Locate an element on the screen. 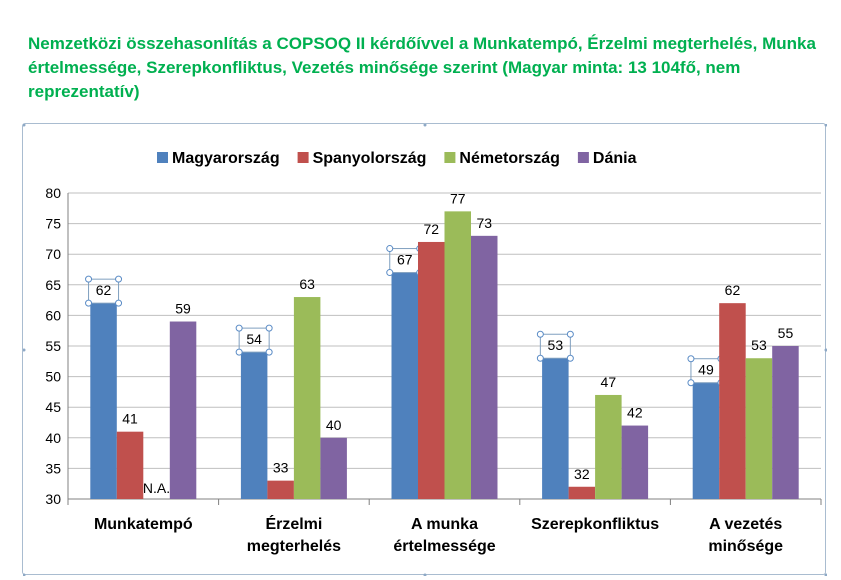 The height and width of the screenshot is (580, 841). y-tick-label: 40 is located at coordinates (53, 438).